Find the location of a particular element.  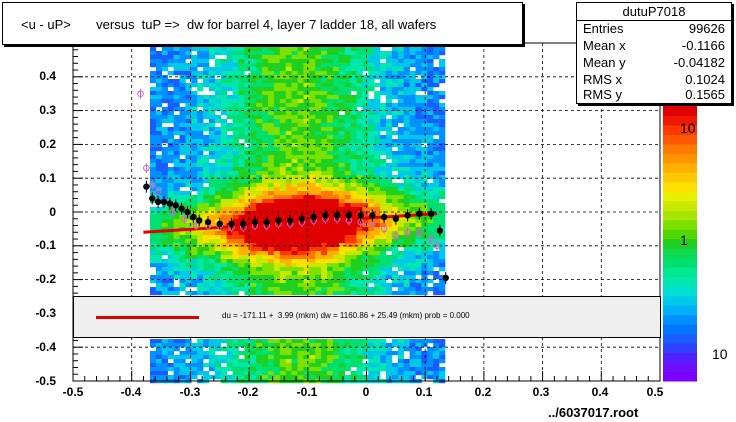

profile-point-open is located at coordinates (419, 232).